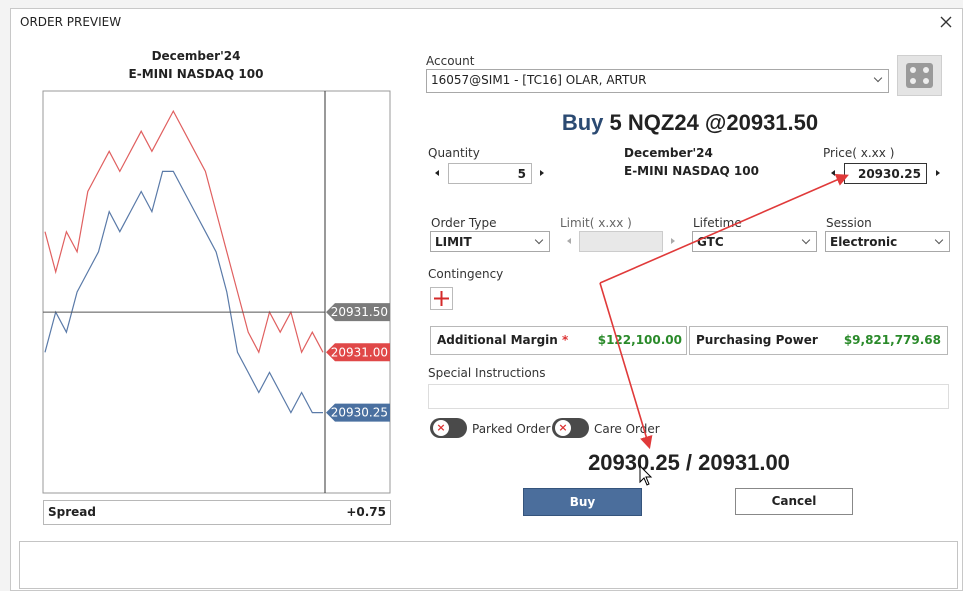 The image size is (963, 591). I want to click on headline: Buy 5 NQZ24 @20931.50, so click(690, 123).